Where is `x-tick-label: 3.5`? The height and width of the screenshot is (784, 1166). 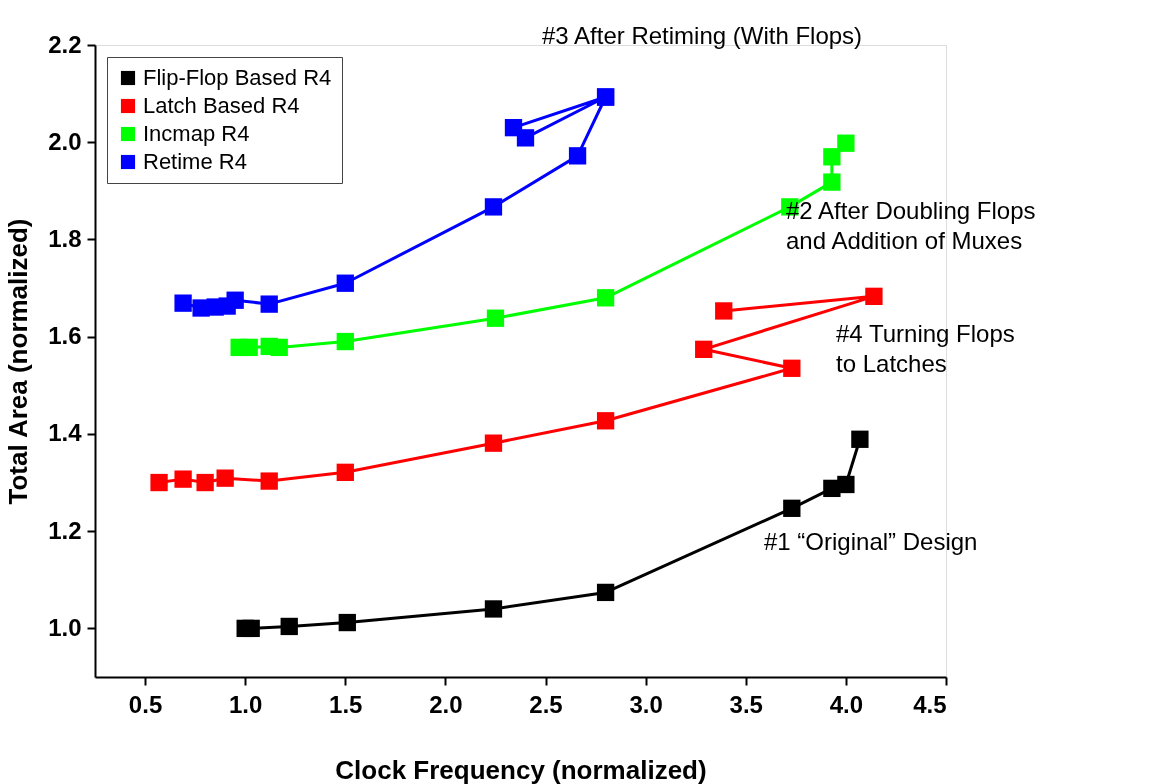
x-tick-label: 3.5 is located at coordinates (746, 704).